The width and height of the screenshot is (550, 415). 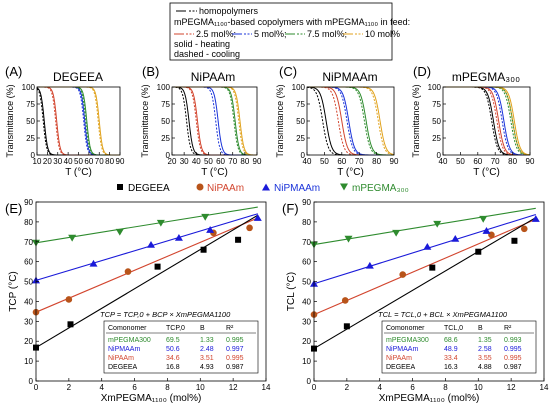 I want to click on x-tick-label: 14, so click(x=266, y=387).